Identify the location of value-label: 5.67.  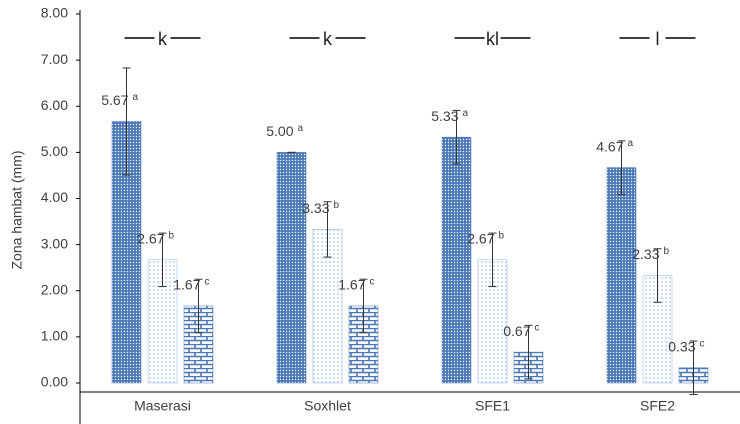
(114, 100).